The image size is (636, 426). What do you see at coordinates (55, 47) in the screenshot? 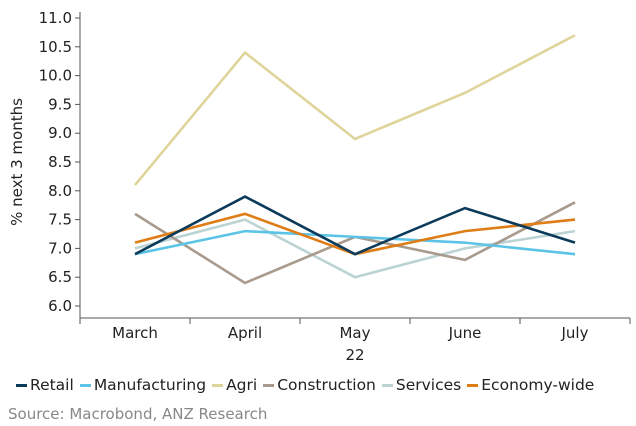
I see `y-tick-label: 10.5` at bounding box center [55, 47].